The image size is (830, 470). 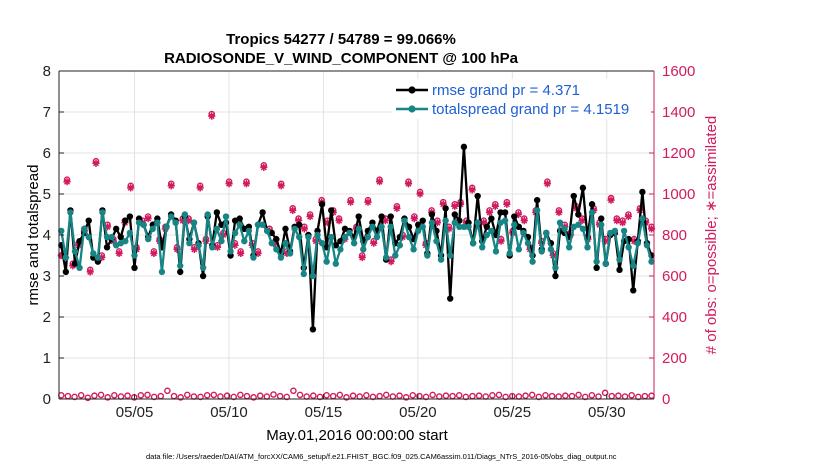 What do you see at coordinates (506, 90) in the screenshot?
I see `legend-rmse-label: rmse grand pr = 4.371` at bounding box center [506, 90].